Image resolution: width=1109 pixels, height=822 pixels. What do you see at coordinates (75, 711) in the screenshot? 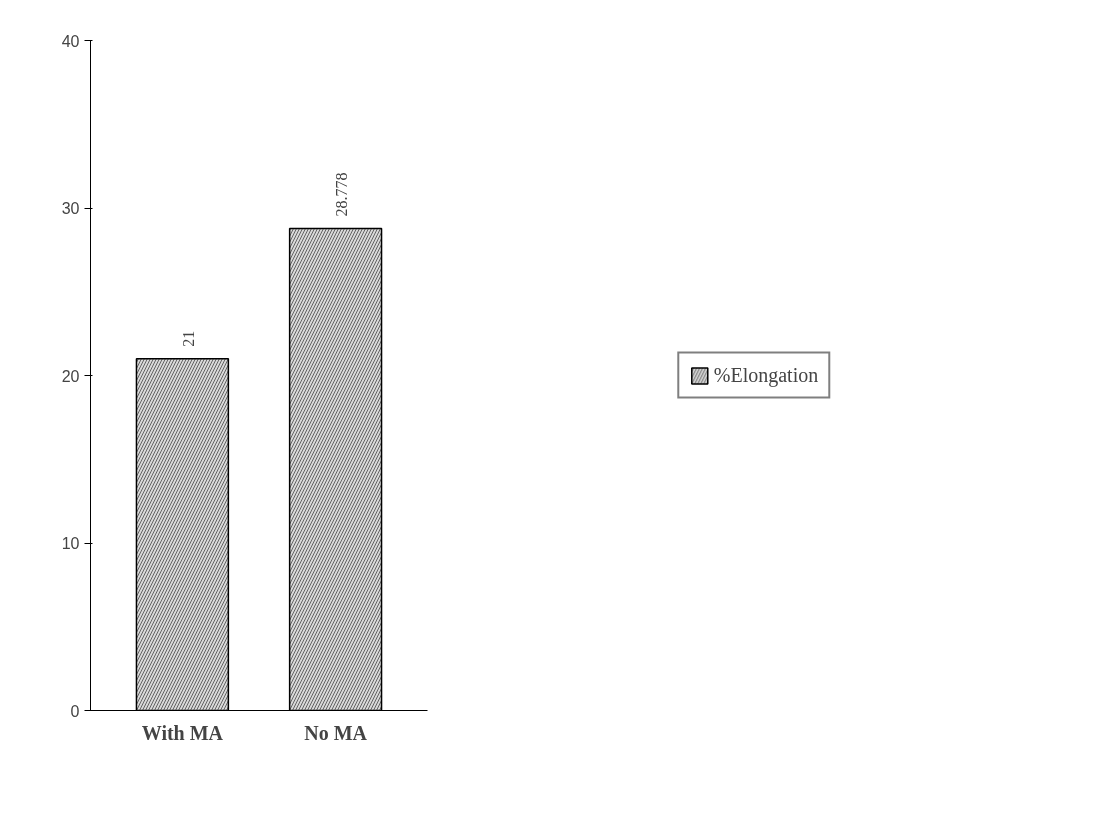
I see `y-tick-label: 0` at bounding box center [75, 711].